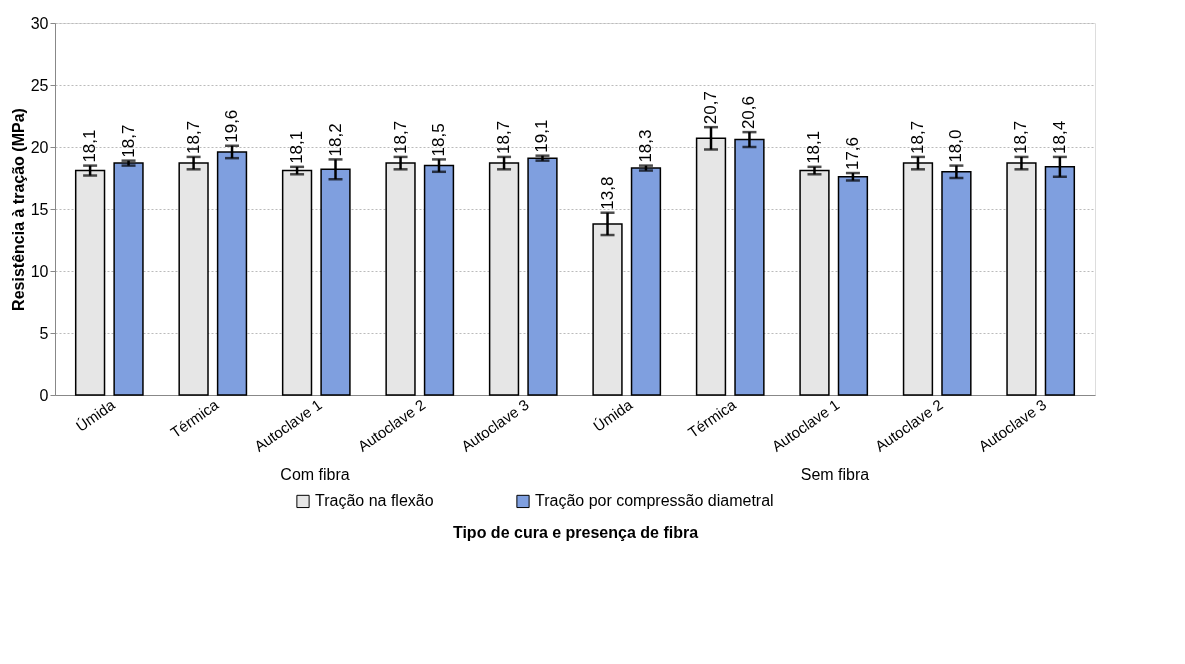 The height and width of the screenshot is (664, 1185). Describe the element at coordinates (852, 153) in the screenshot. I see `data-label: 17,6` at that location.